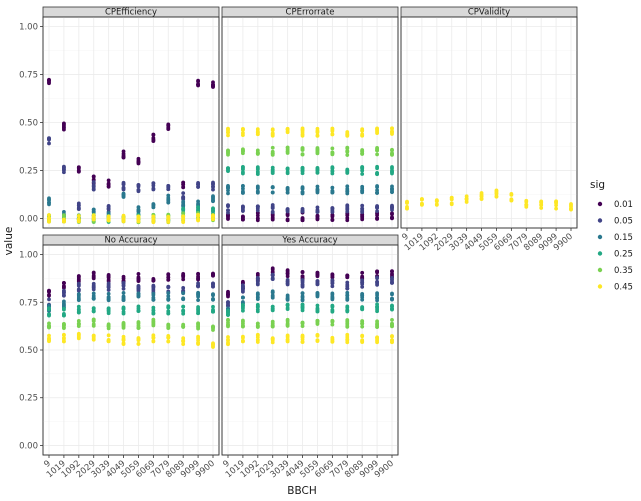 The height and width of the screenshot is (501, 641). What do you see at coordinates (489, 13) in the screenshot?
I see `strip-label: CPValidity` at bounding box center [489, 13].